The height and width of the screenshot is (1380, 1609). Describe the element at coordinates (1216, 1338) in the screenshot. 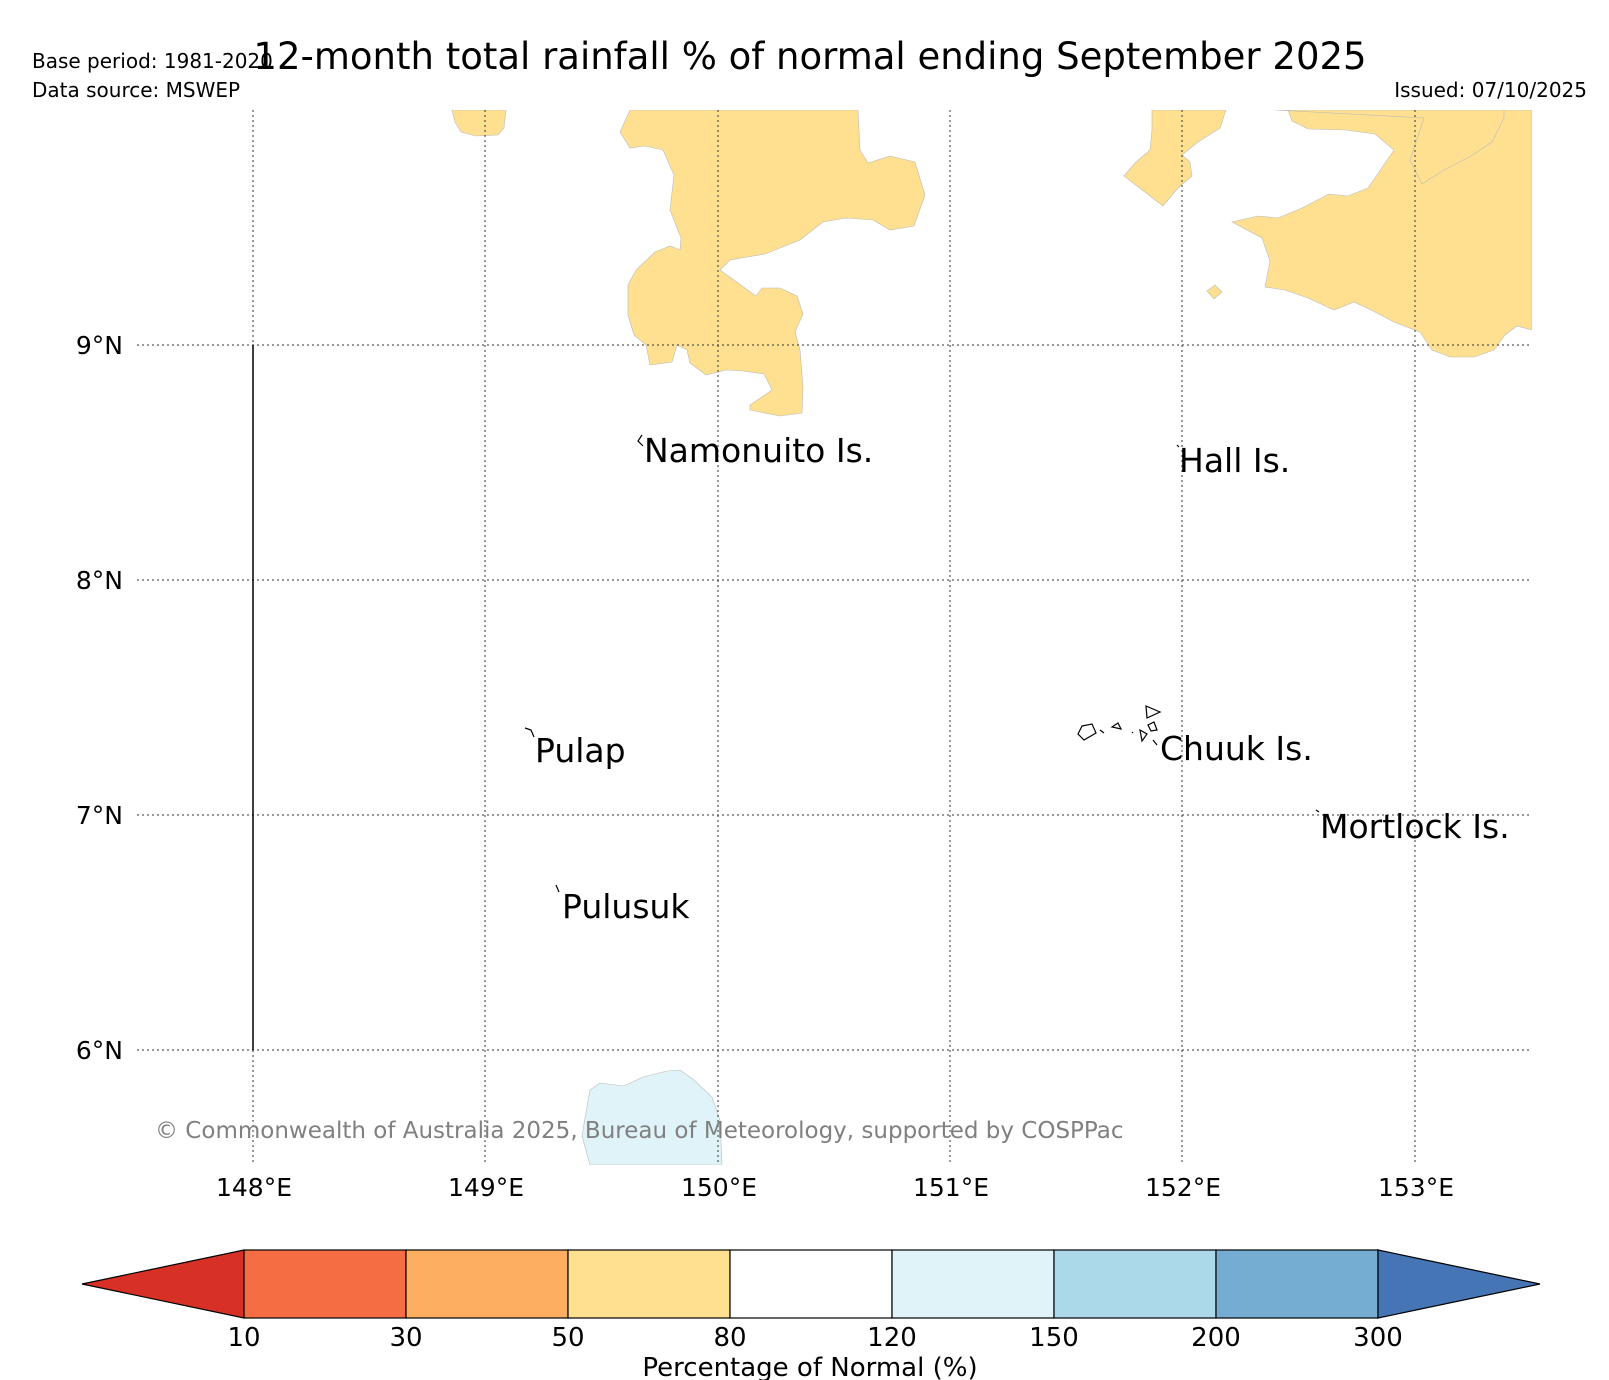

I see `colorbar-tick: 200` at that location.